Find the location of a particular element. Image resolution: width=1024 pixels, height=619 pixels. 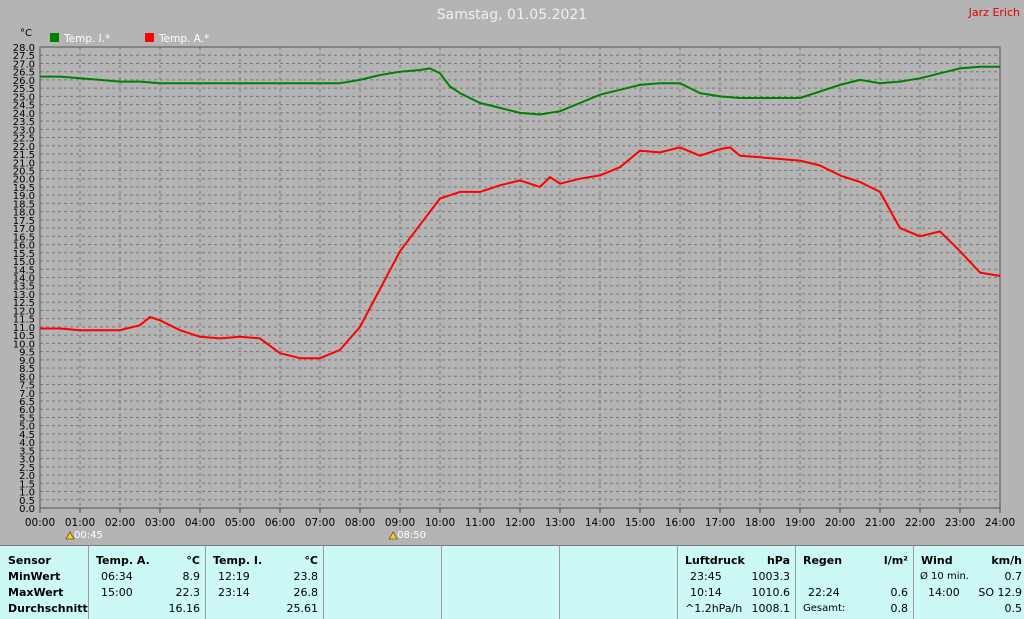

legend-label: Temp. A.* is located at coordinates (183, 39).